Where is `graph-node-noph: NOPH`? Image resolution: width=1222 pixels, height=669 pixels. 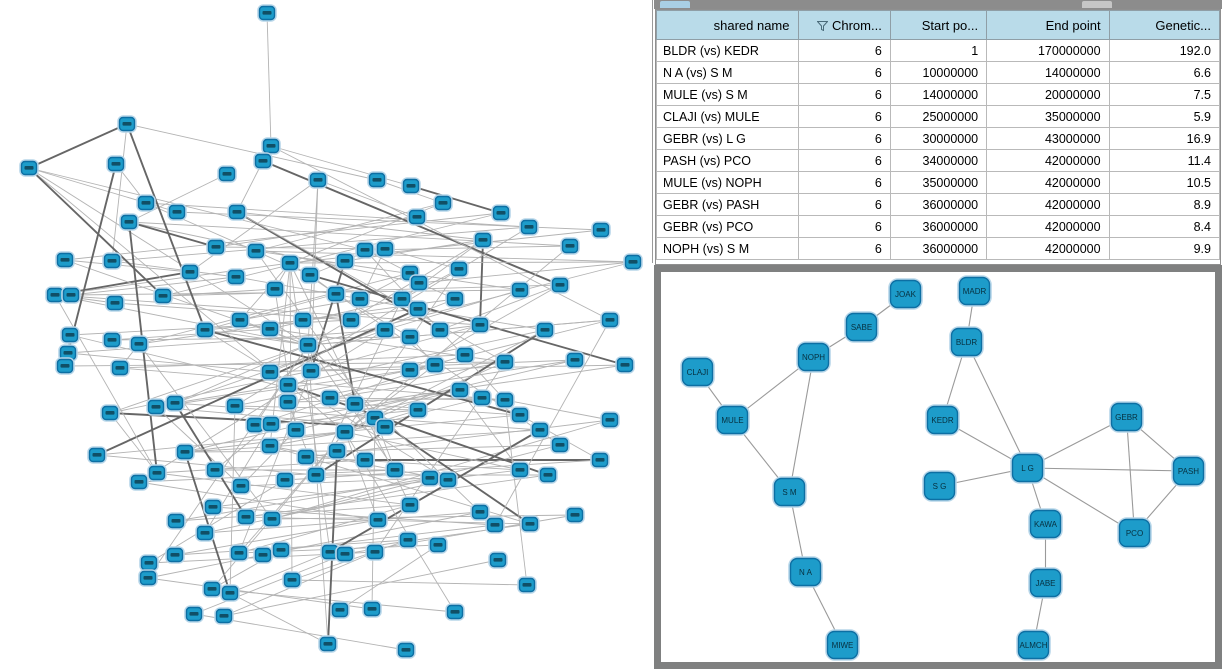 graph-node-noph: NOPH is located at coordinates (813, 357).